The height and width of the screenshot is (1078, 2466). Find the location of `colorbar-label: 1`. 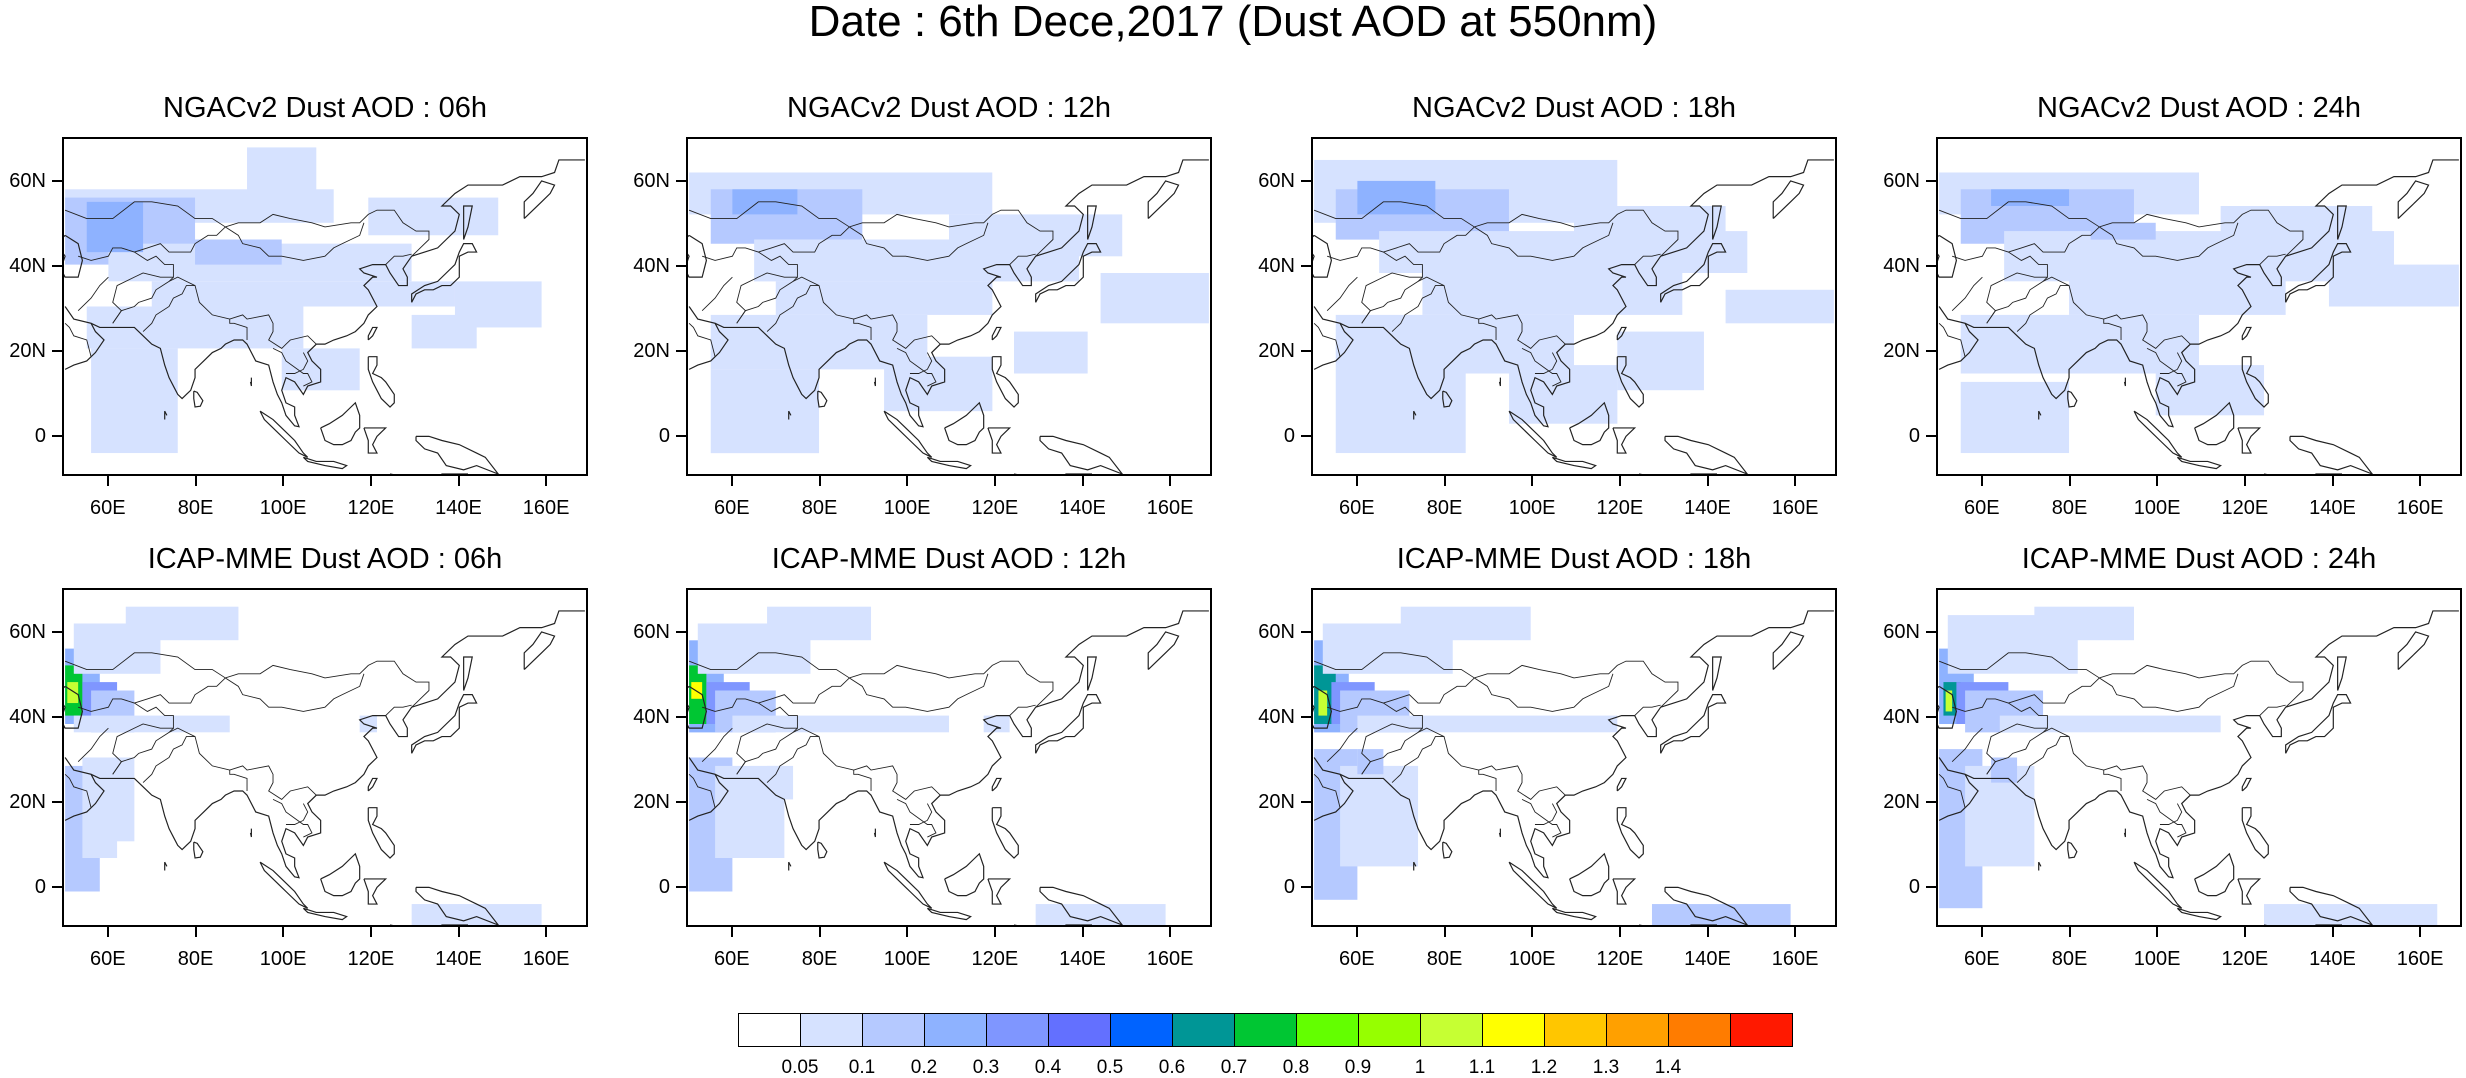

colorbar-label: 1 is located at coordinates (1420, 1067).